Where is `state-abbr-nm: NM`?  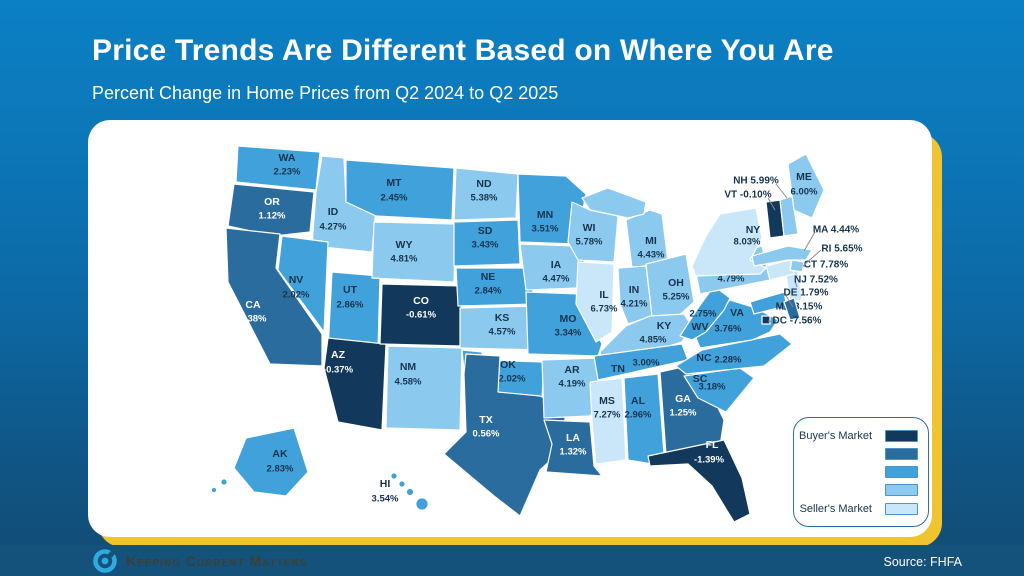 state-abbr-nm: NM is located at coordinates (408, 367).